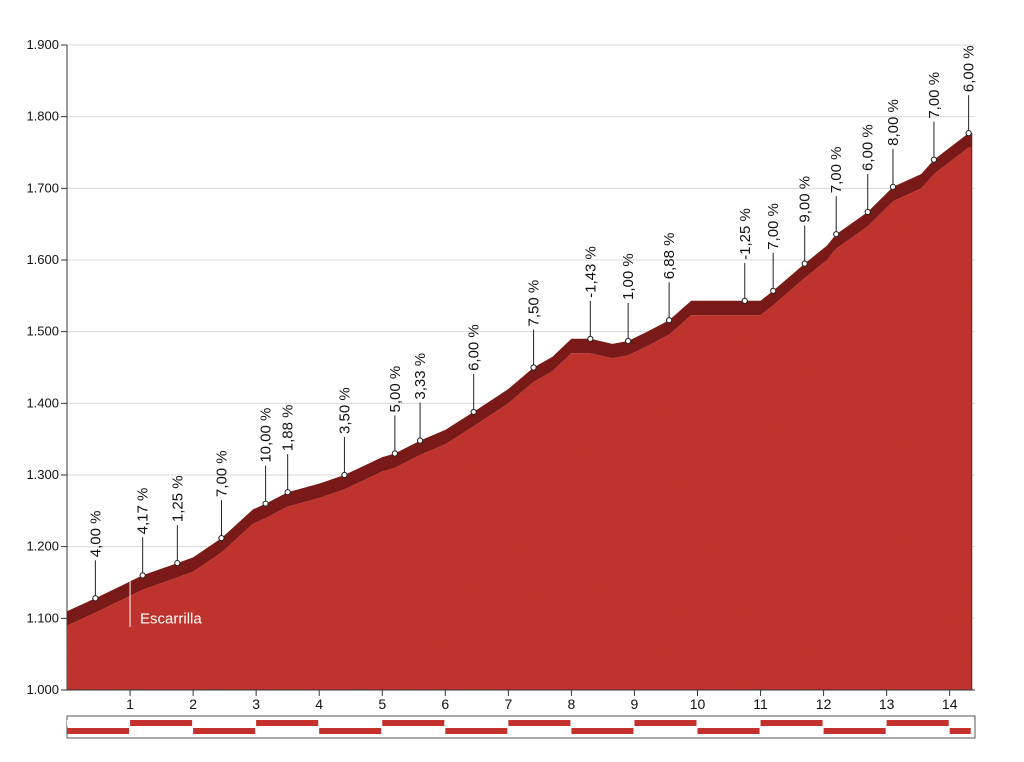  What do you see at coordinates (177, 498) in the screenshot?
I see `gradient-label: 1,25 %` at bounding box center [177, 498].